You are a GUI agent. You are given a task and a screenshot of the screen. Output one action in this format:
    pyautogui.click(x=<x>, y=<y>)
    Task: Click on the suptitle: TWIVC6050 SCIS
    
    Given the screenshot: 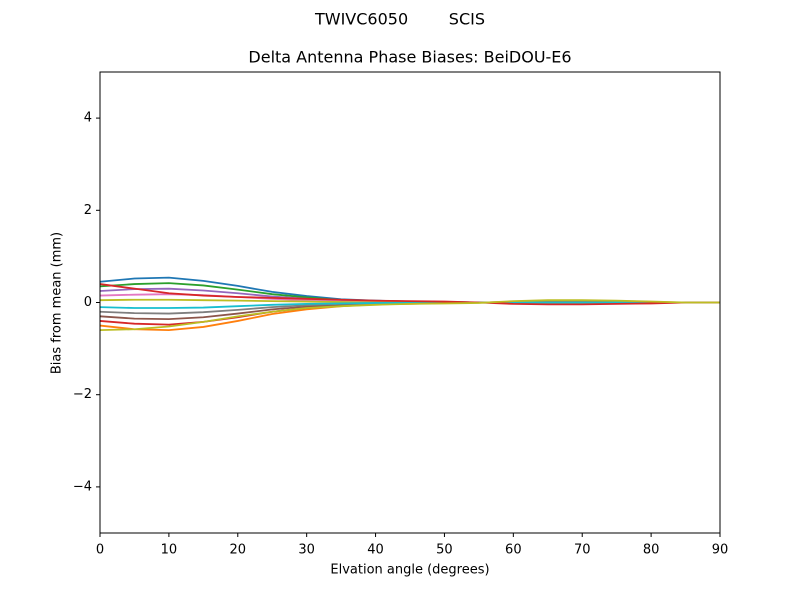 What is the action you would take?
    pyautogui.click(x=399, y=19)
    